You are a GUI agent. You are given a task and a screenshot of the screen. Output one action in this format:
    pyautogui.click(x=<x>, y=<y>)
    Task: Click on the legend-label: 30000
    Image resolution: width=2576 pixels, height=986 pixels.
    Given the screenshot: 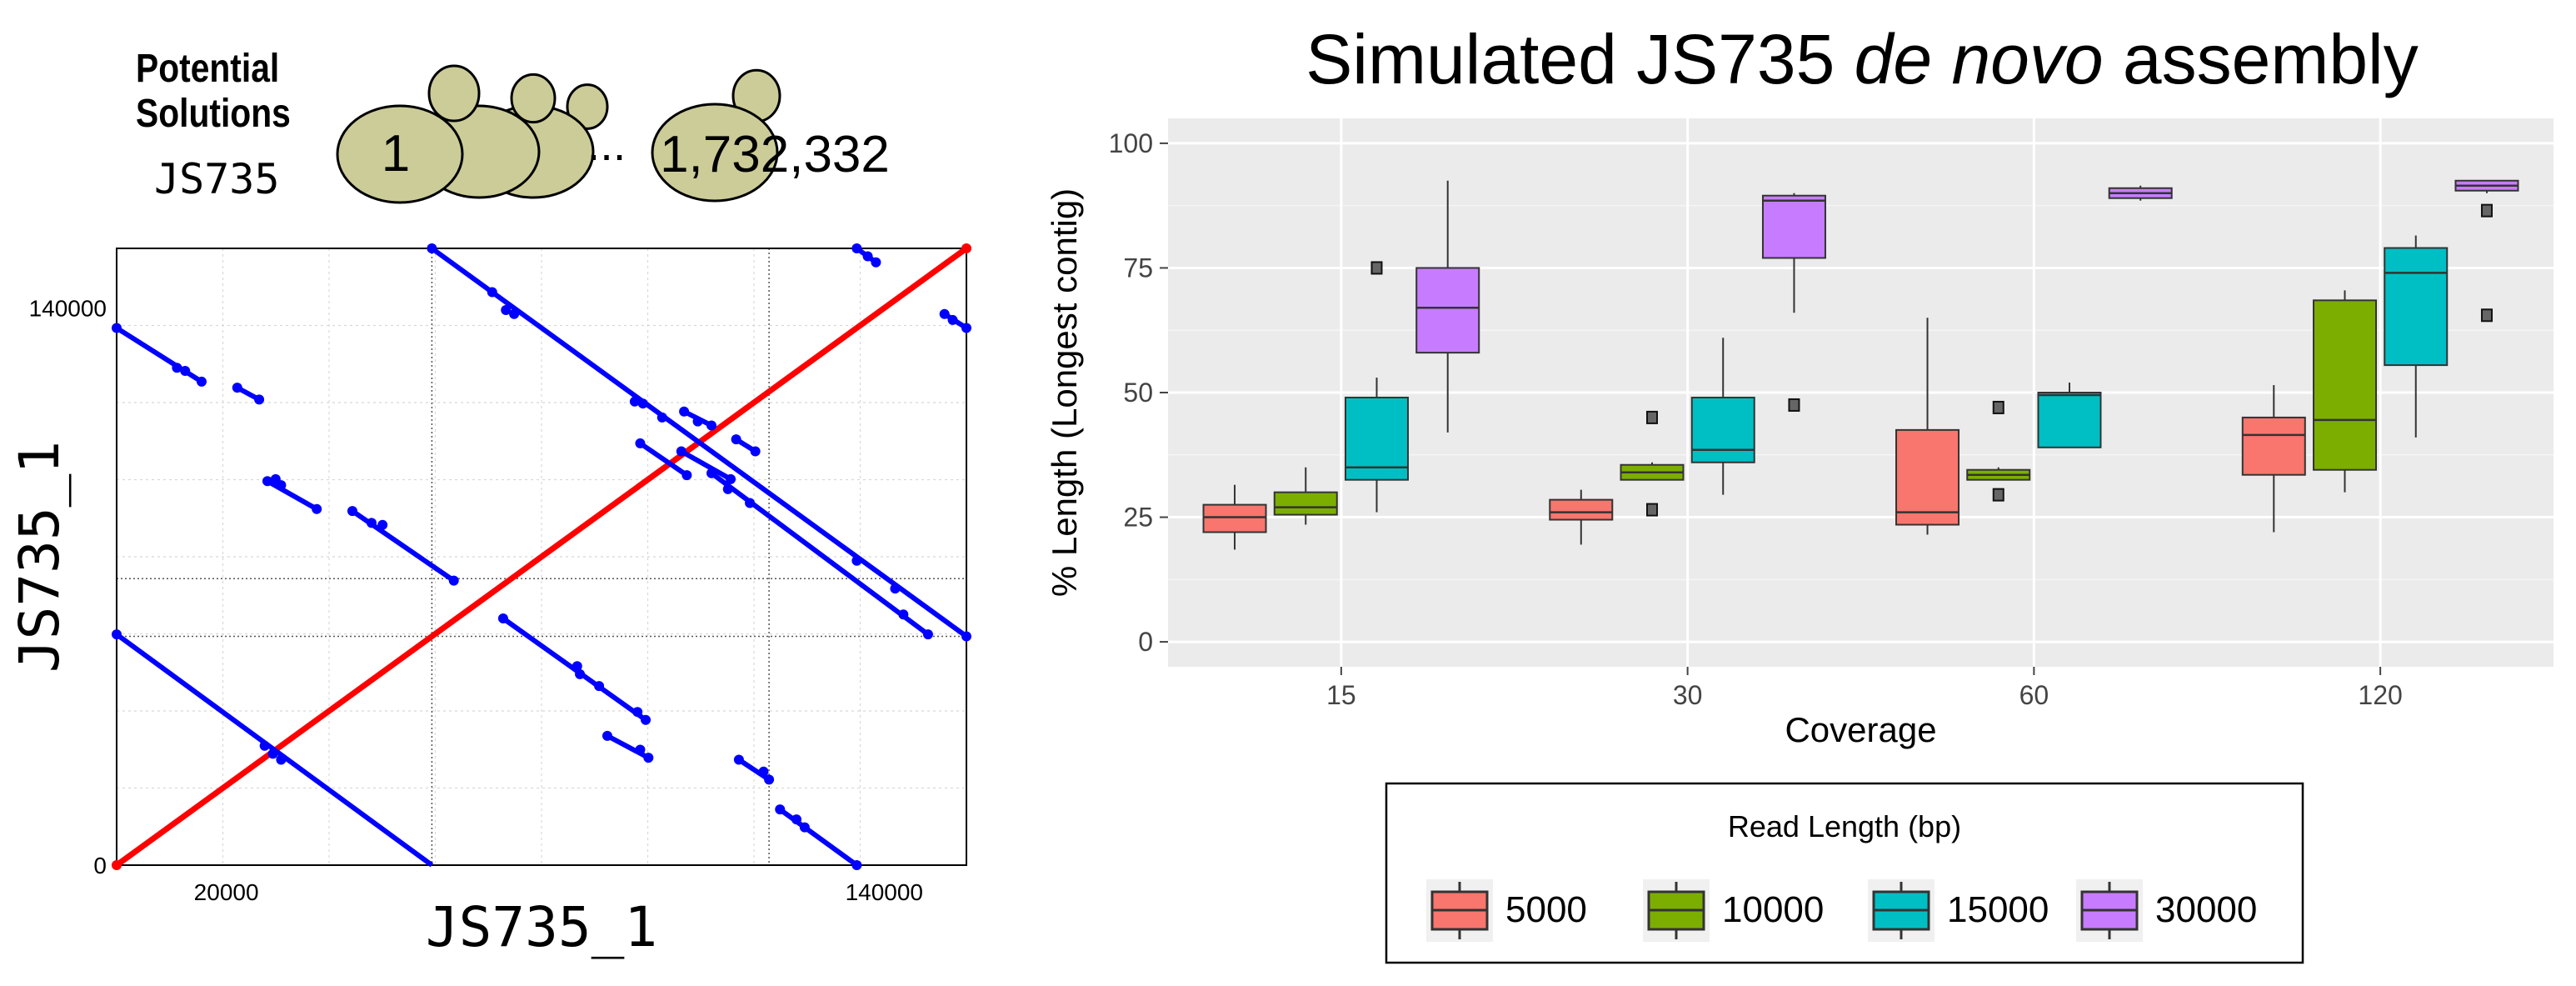 What is the action you would take?
    pyautogui.click(x=2206, y=909)
    